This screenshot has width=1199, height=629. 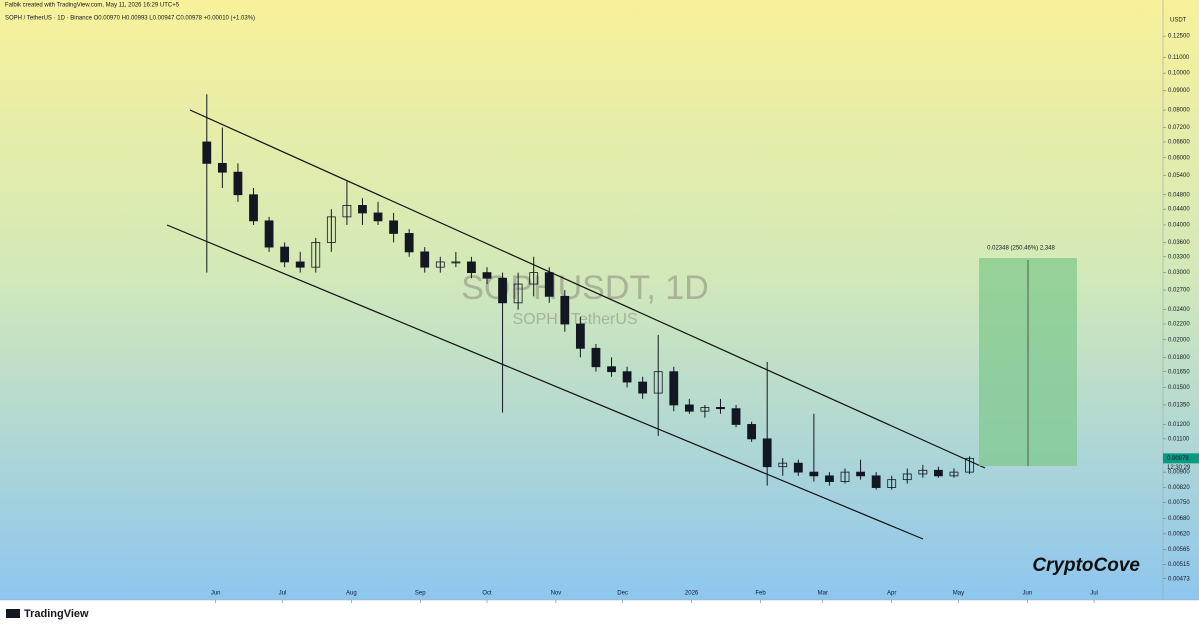 I want to click on y-tick-label: 0.01100, so click(x=1179, y=439).